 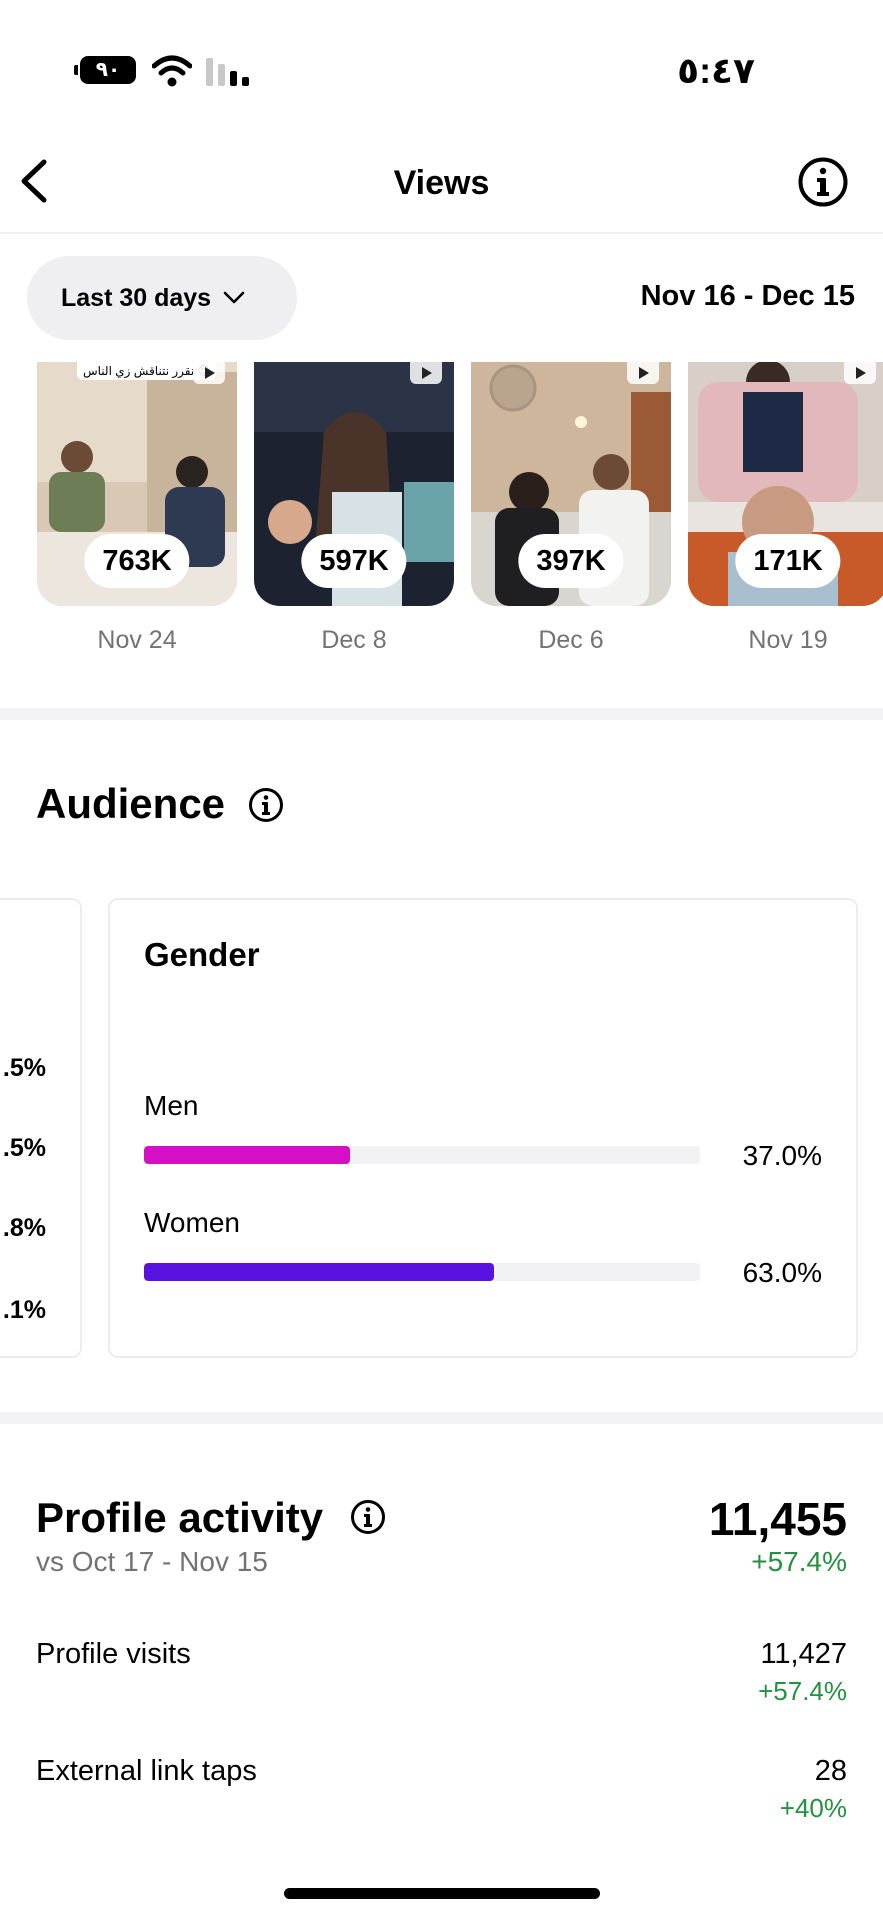 What do you see at coordinates (202, 954) in the screenshot?
I see `gender-title: Gender` at bounding box center [202, 954].